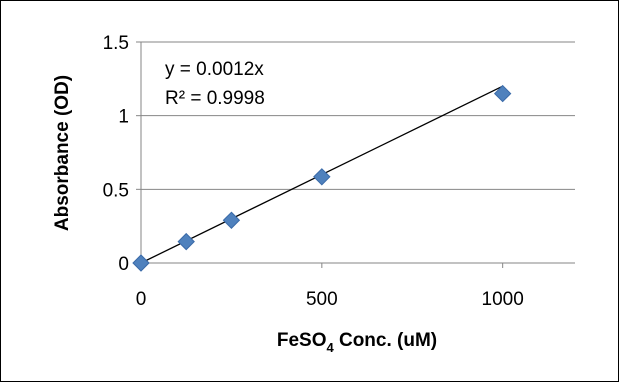 The width and height of the screenshot is (619, 382). What do you see at coordinates (116, 154) in the screenshot?
I see `y-tick-labels: 0 0.5 1 1.5` at bounding box center [116, 154].